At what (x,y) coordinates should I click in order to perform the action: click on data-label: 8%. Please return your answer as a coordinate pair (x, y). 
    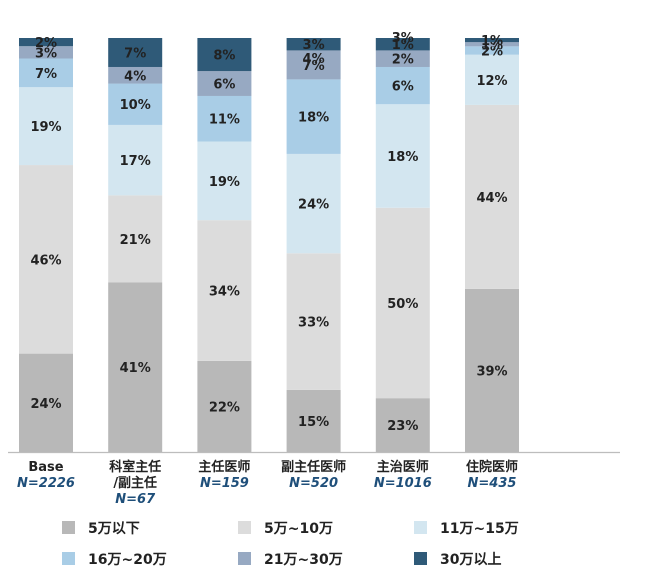
    Looking at the image, I should click on (224, 56).